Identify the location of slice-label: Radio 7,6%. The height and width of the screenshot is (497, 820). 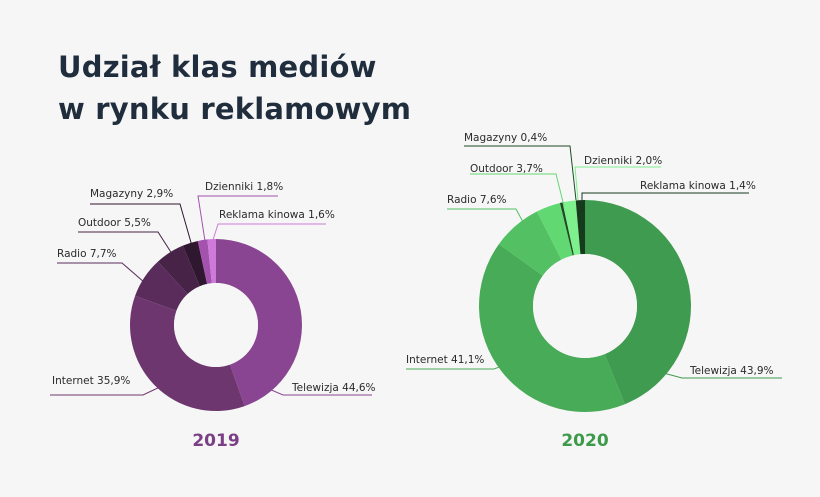
(477, 200).